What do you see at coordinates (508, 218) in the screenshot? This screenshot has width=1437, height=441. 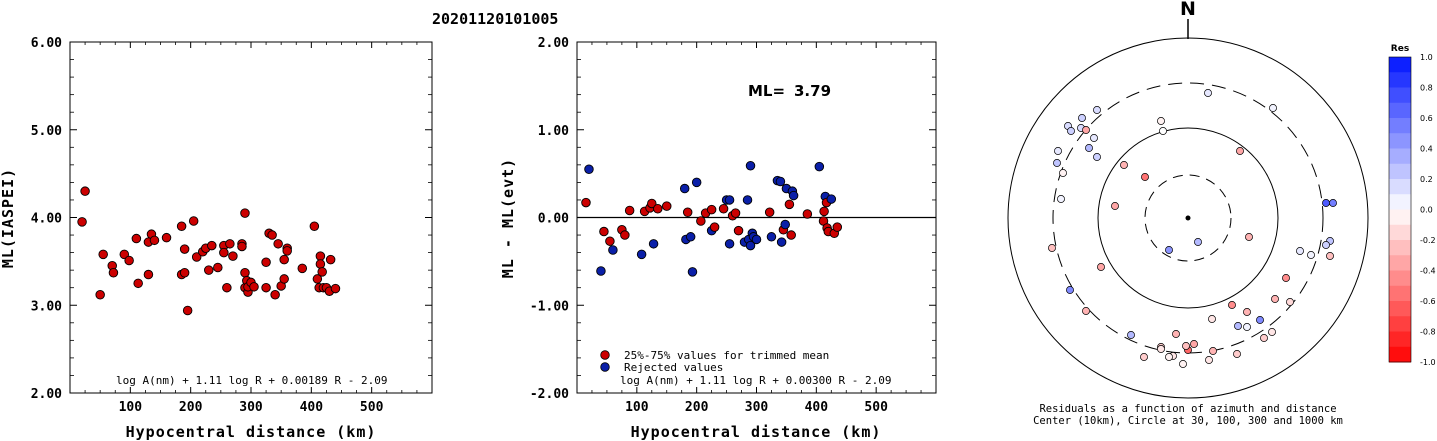 I see `middle-ylabel: ML - ML(evt)` at bounding box center [508, 218].